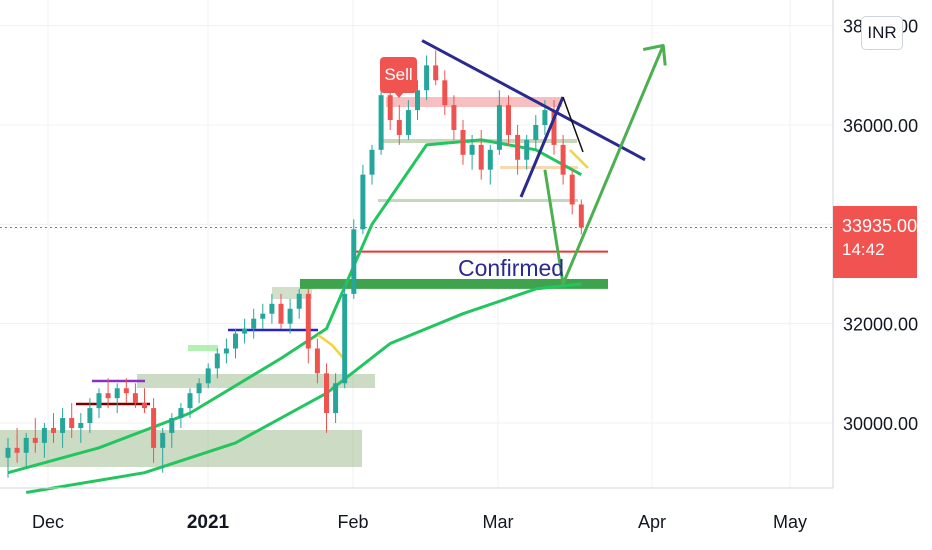 This screenshot has height=550, width=932. What do you see at coordinates (498, 522) in the screenshot?
I see `x-tick-label: Mar` at bounding box center [498, 522].